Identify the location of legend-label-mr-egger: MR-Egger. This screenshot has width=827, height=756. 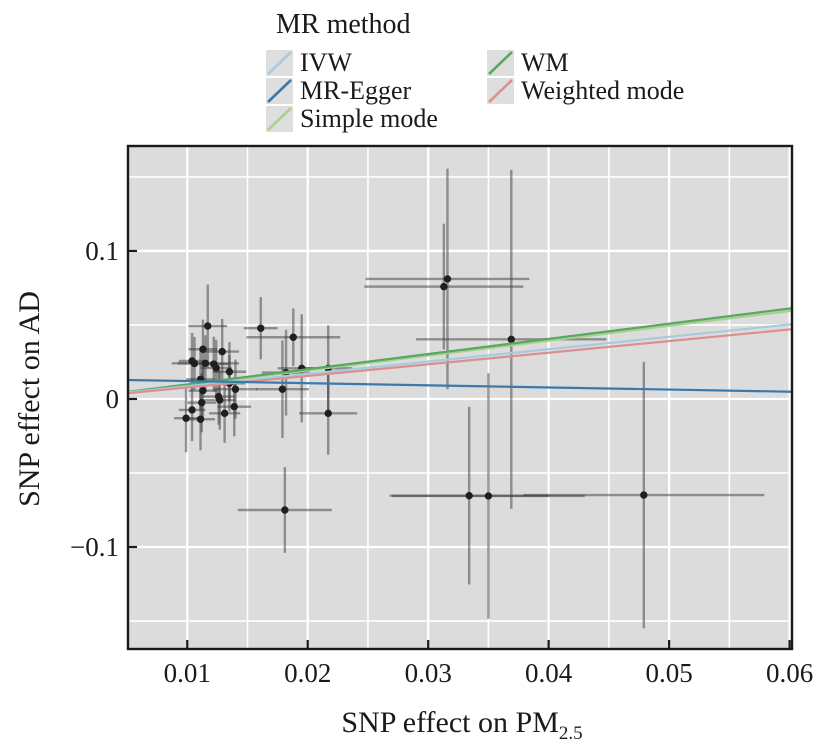
(356, 90).